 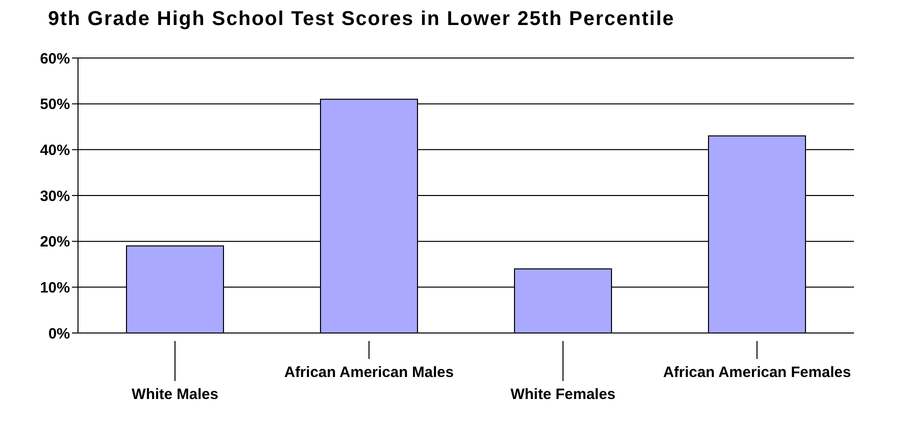 I want to click on x-tick-label: African American Females, so click(x=757, y=372).